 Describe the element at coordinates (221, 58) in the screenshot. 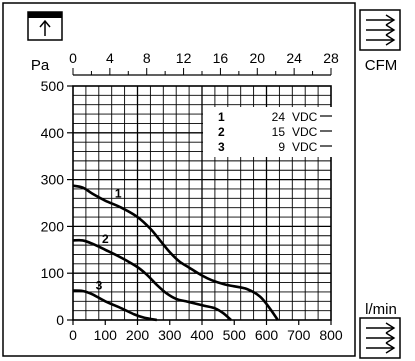

I see `x2-tick-label: 16` at that location.